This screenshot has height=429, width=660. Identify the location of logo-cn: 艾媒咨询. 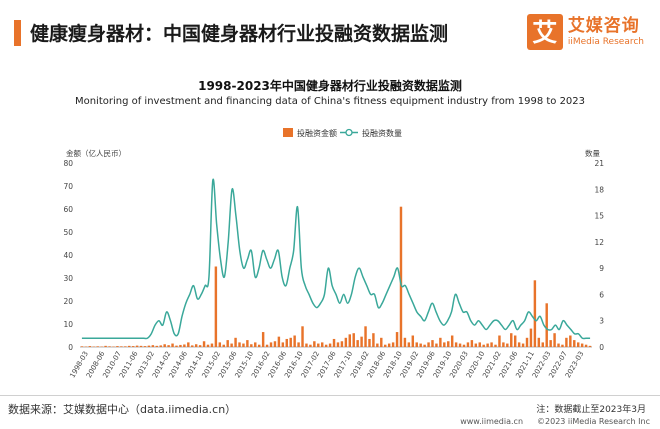
(603, 25).